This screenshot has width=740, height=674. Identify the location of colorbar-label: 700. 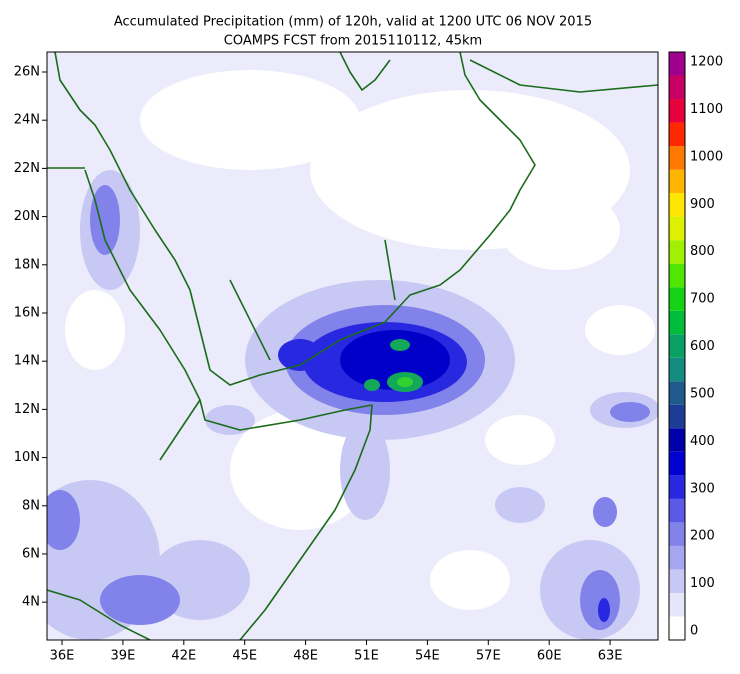
(702, 299).